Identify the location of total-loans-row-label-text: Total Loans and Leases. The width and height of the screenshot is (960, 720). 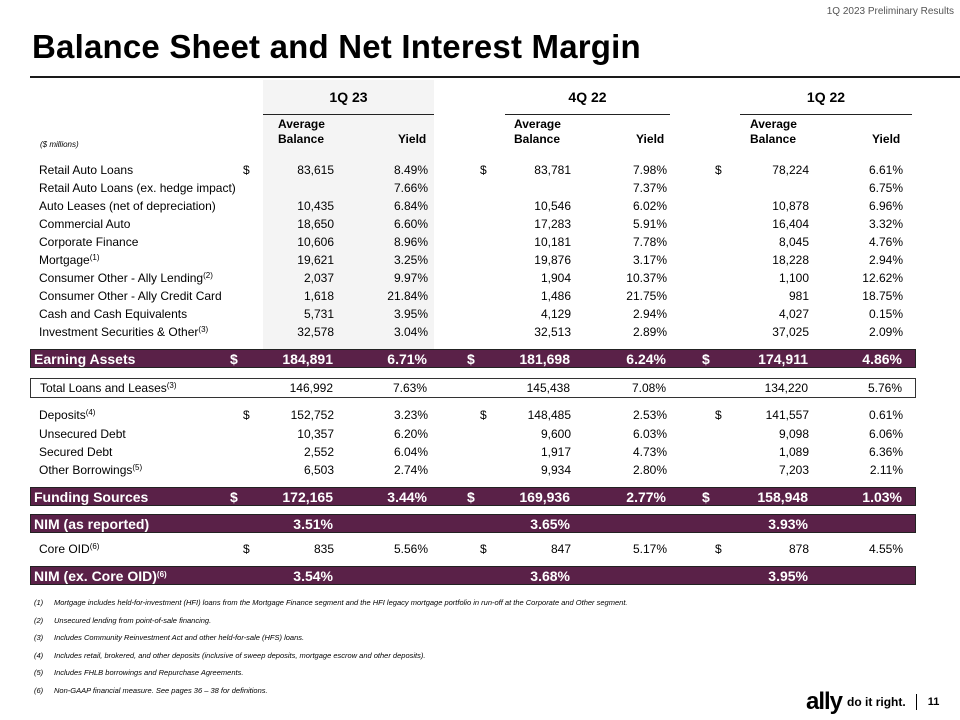
(103, 388).